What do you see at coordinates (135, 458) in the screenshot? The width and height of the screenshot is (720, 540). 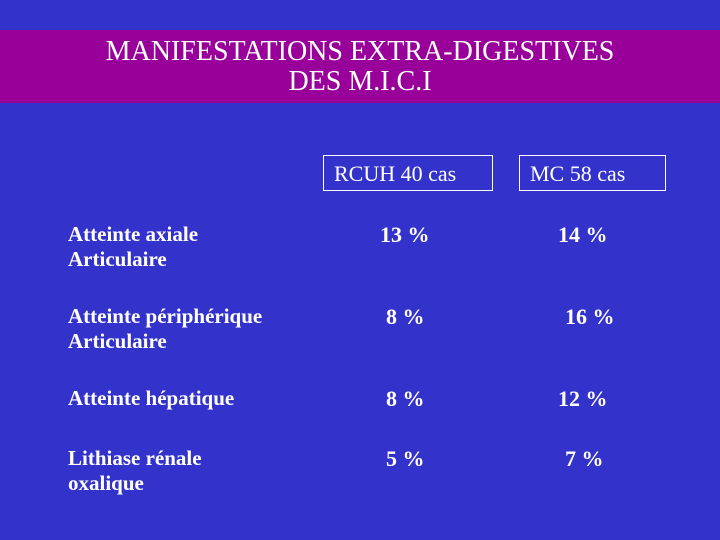 I see `row-label-line-1: Lithiase rénale` at bounding box center [135, 458].